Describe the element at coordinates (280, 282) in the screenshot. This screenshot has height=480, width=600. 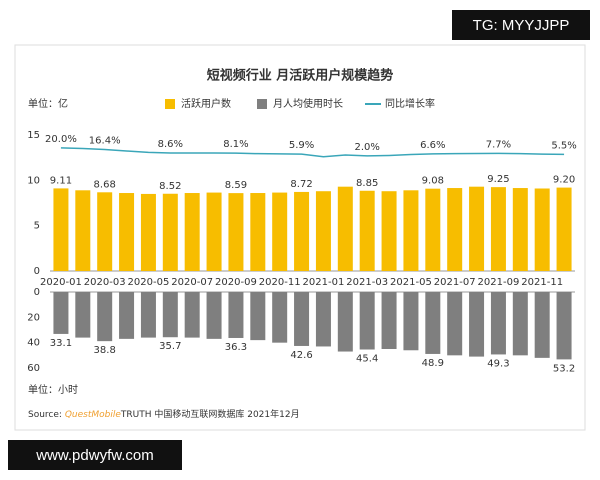
I see `x-tick-label: 2020-11` at that location.